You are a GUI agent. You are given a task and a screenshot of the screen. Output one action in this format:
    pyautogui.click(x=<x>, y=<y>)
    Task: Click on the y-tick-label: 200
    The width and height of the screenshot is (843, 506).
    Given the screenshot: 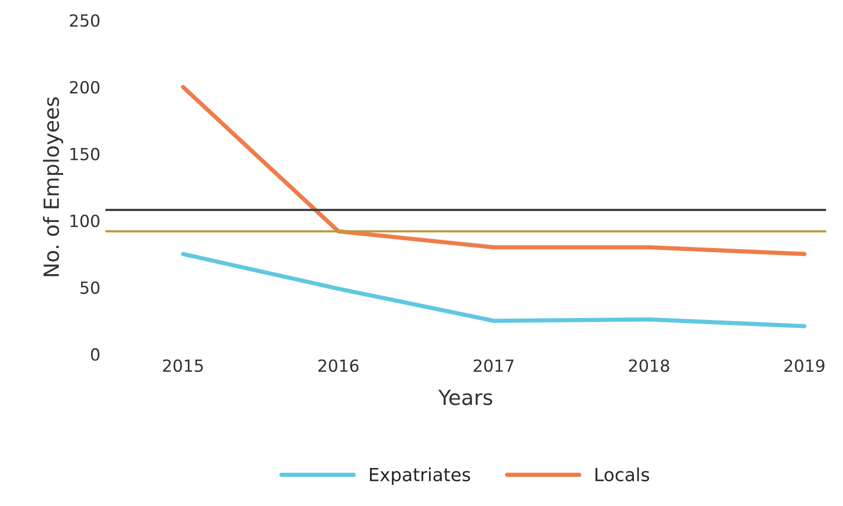 What is the action you would take?
    pyautogui.click(x=85, y=87)
    